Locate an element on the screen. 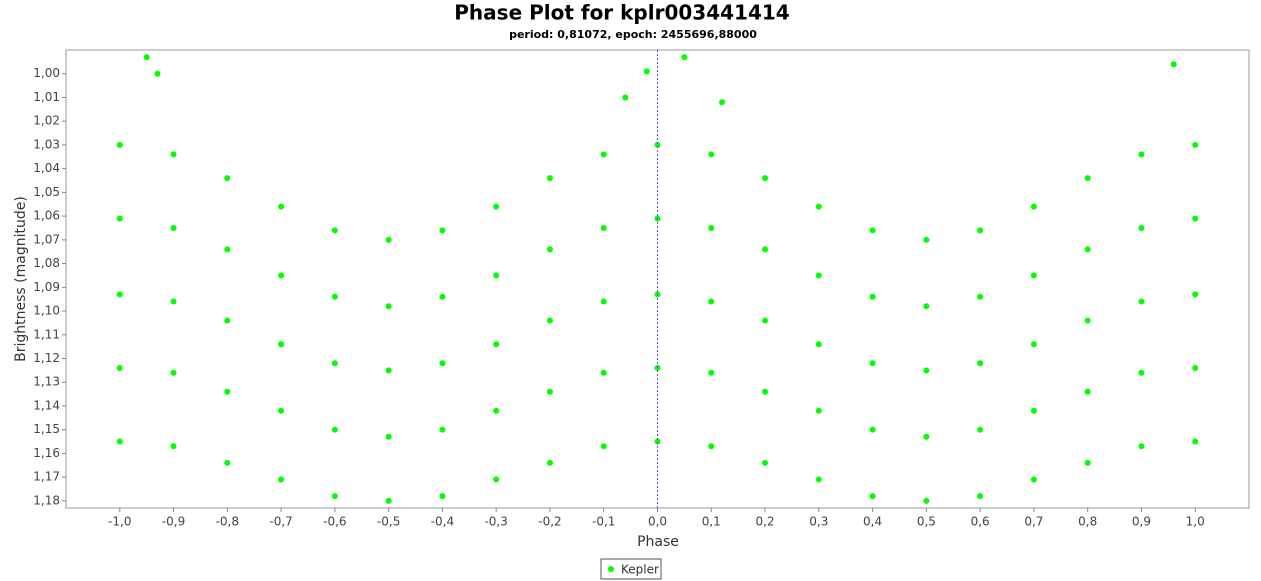 The width and height of the screenshot is (1261, 581). x-tick-label: -1,0 is located at coordinates (119, 522).